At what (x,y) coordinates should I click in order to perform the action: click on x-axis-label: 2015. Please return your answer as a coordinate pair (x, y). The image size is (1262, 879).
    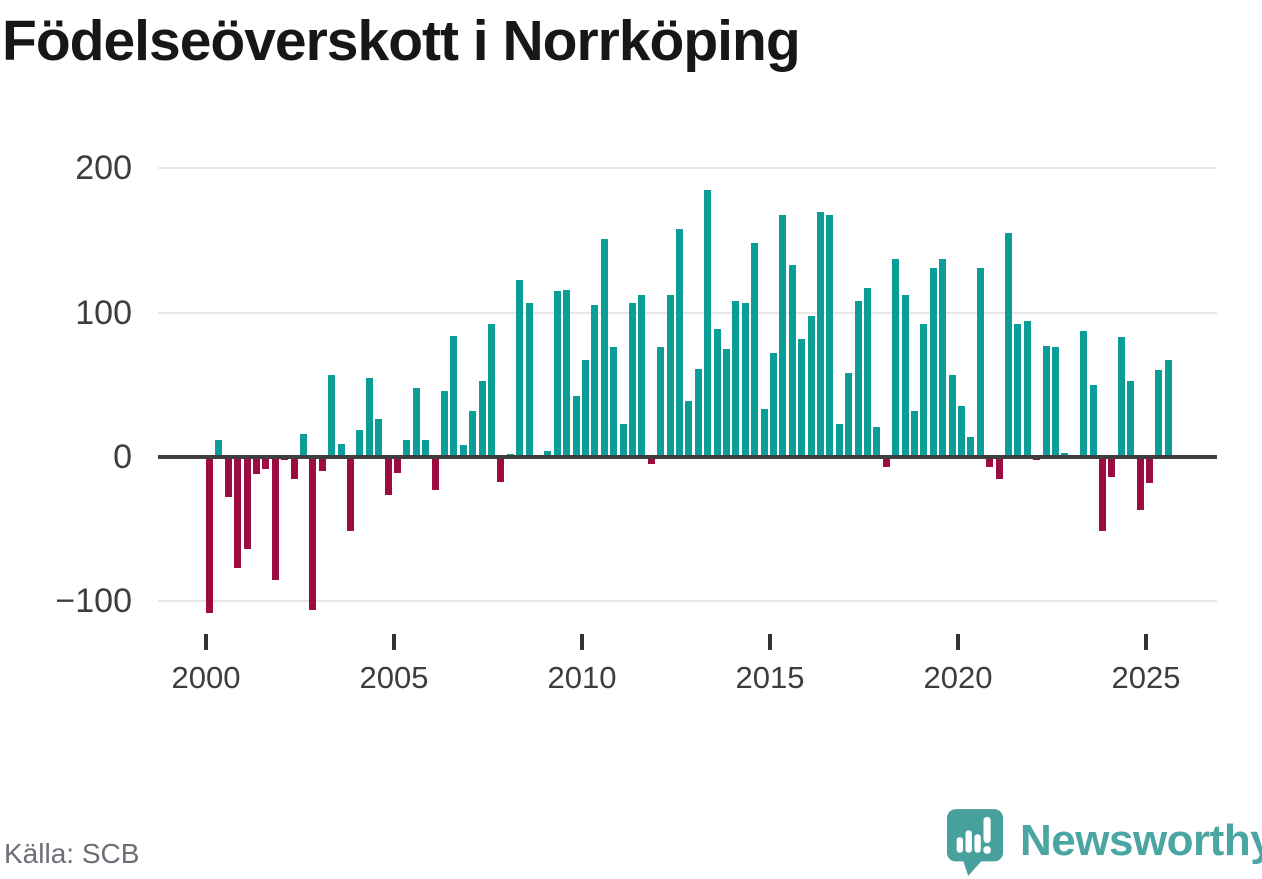
    Looking at the image, I should click on (770, 677).